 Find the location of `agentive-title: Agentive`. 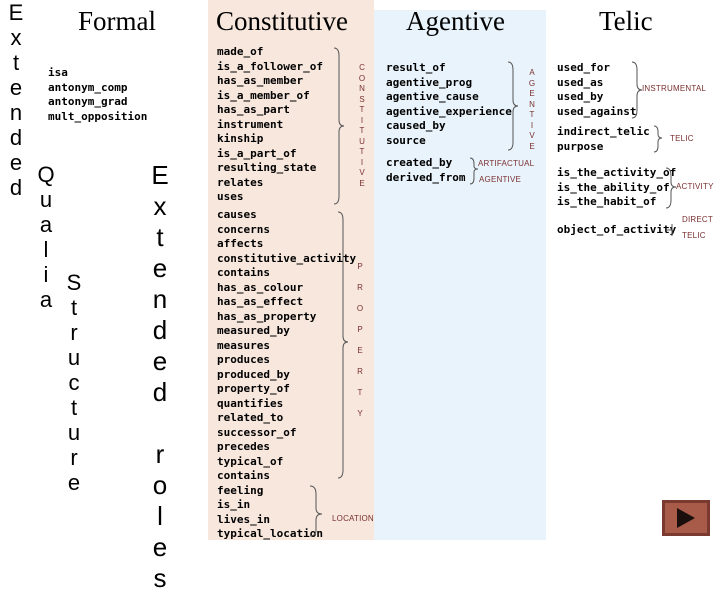

agentive-title: Agentive is located at coordinates (455, 21).